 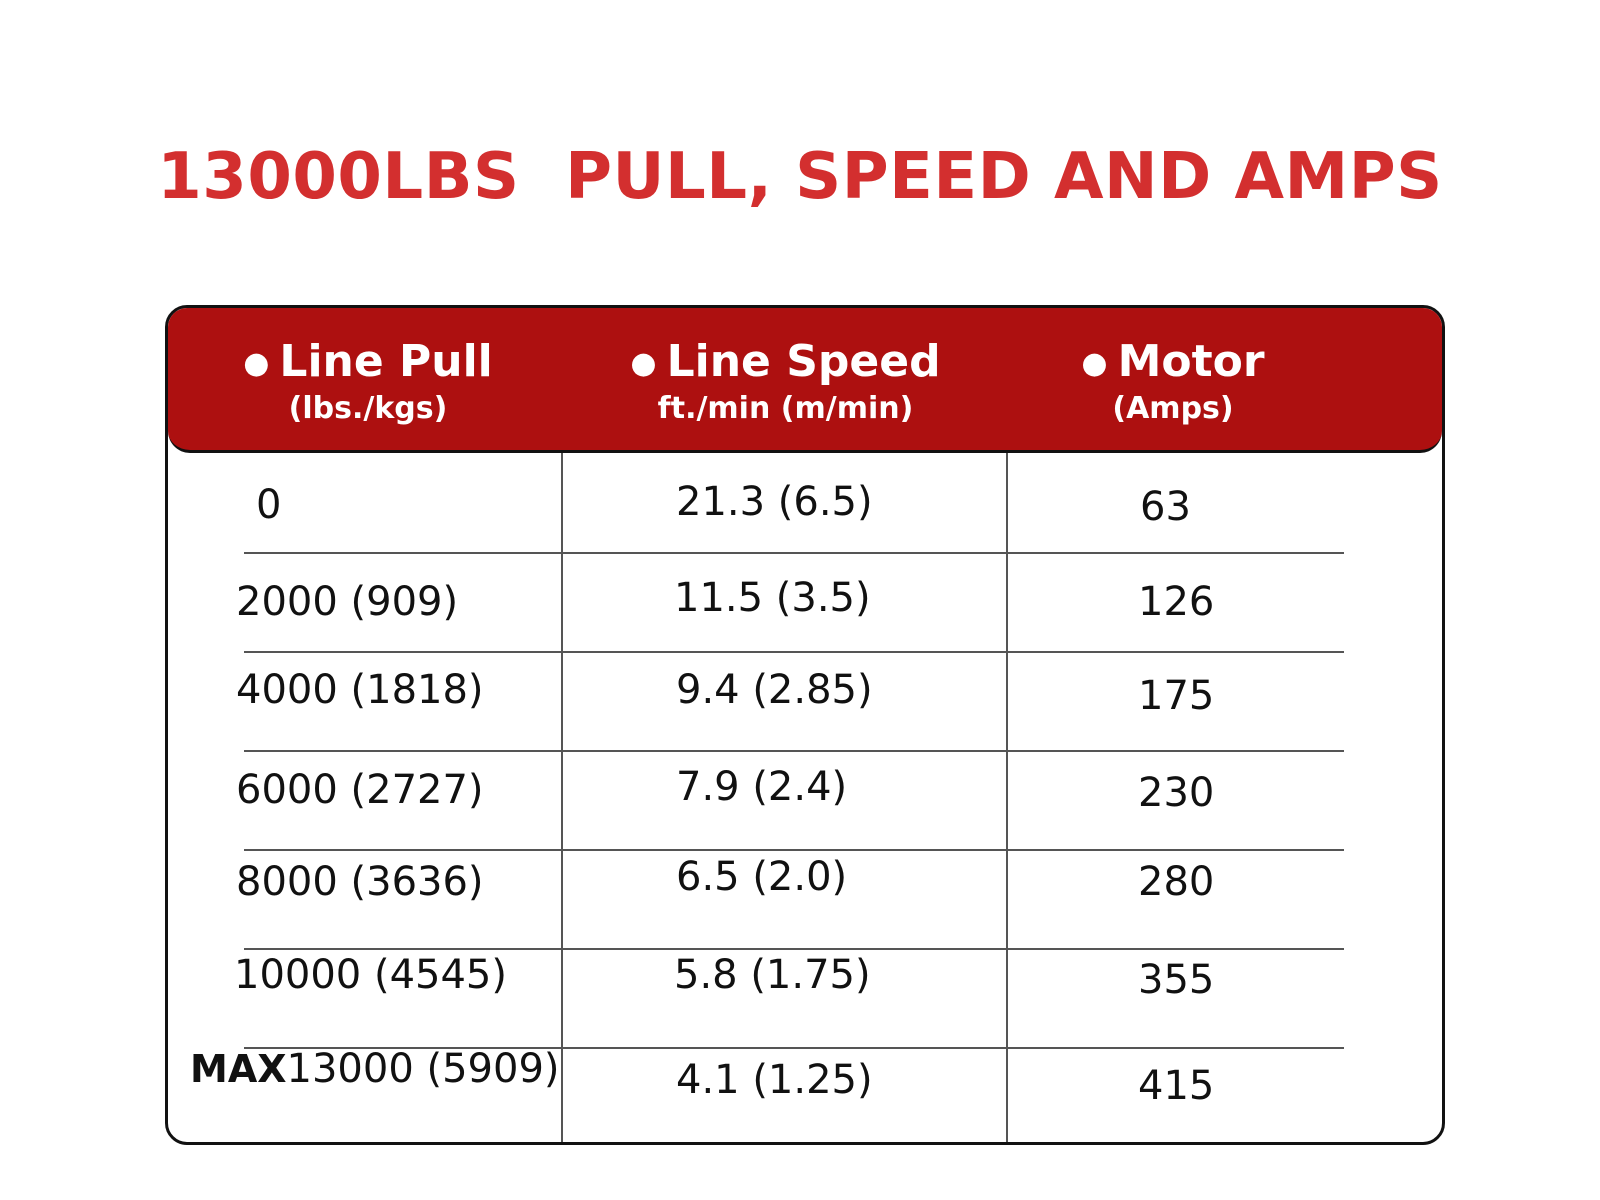 What do you see at coordinates (423, 1069) in the screenshot?
I see `line-pull-value: 13000 (5909)` at bounding box center [423, 1069].